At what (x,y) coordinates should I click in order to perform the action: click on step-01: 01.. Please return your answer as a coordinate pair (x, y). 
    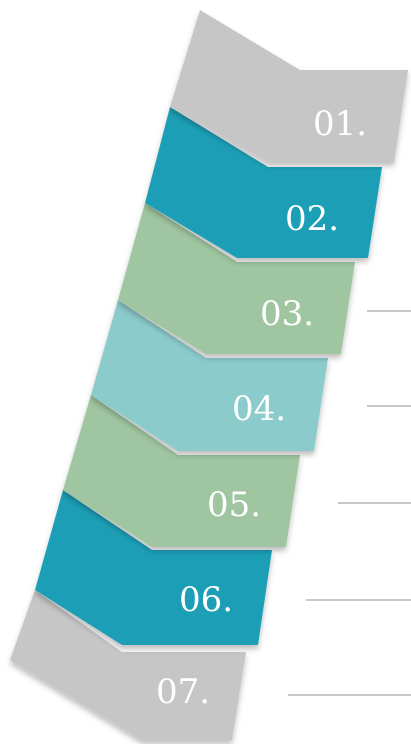
    Looking at the image, I should click on (289, 86).